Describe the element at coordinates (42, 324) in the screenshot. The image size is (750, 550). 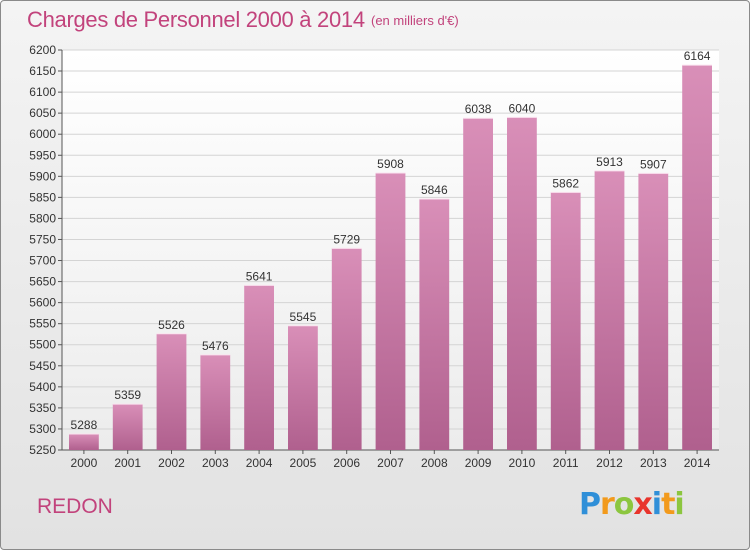
I see `y-tick-label: 5550` at that location.